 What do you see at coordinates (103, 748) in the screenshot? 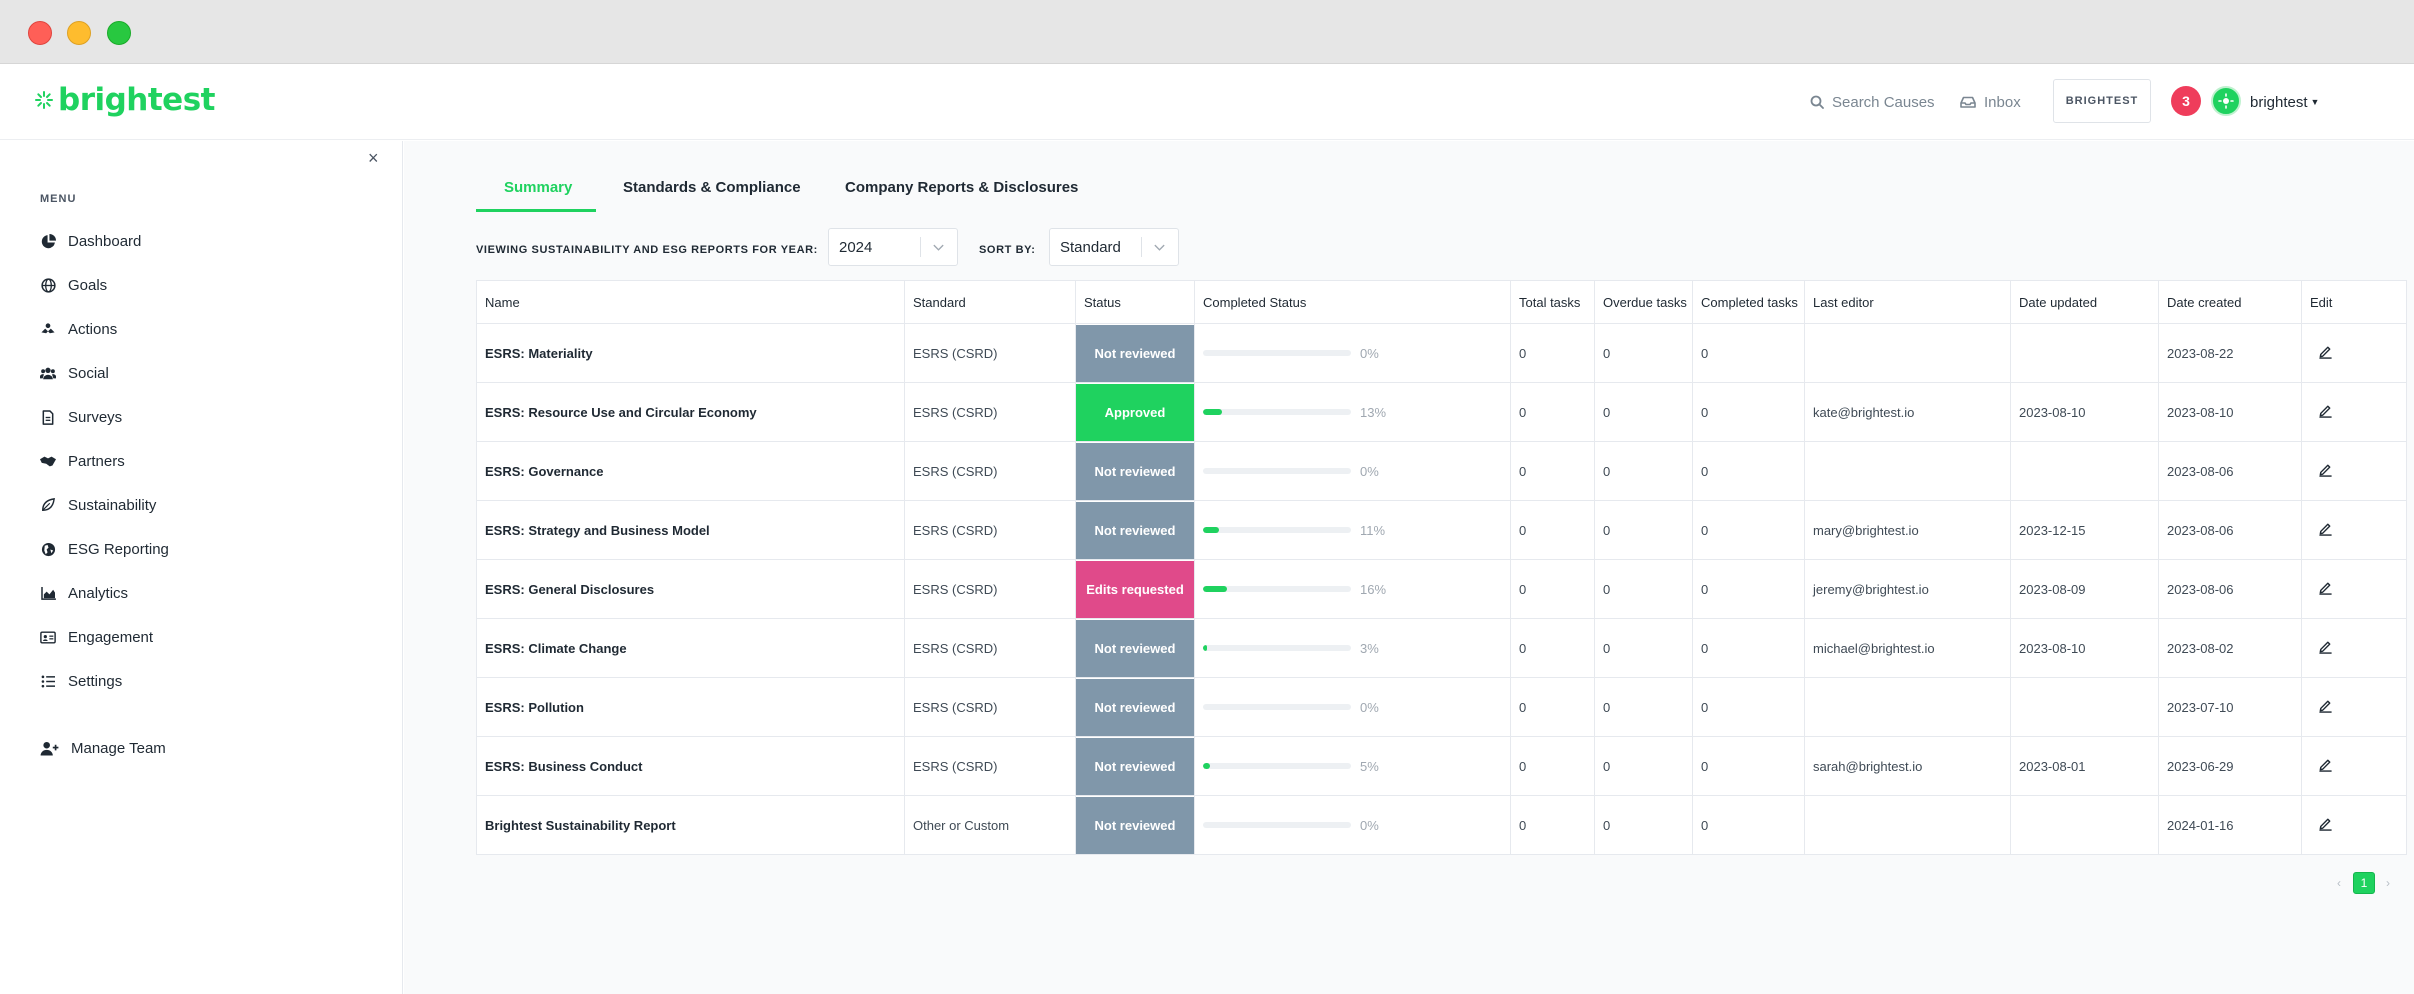
I see `sidebar-item-manage-team: Manage Team` at bounding box center [103, 748].